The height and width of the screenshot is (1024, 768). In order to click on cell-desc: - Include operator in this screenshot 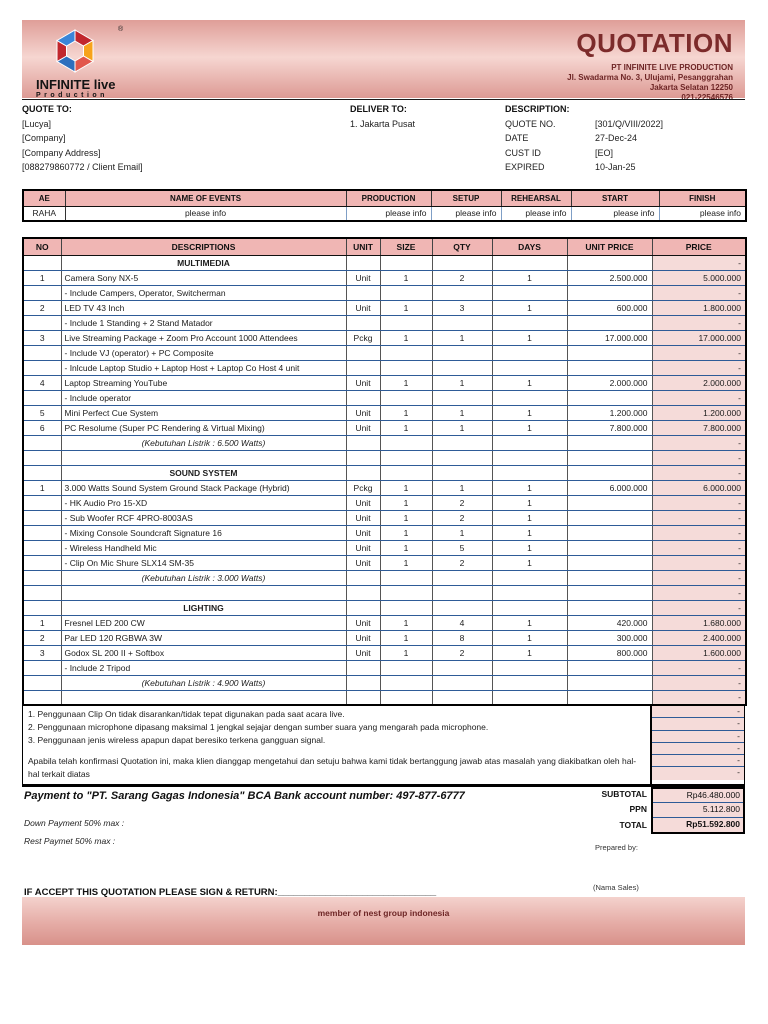, I will do `click(204, 398)`.